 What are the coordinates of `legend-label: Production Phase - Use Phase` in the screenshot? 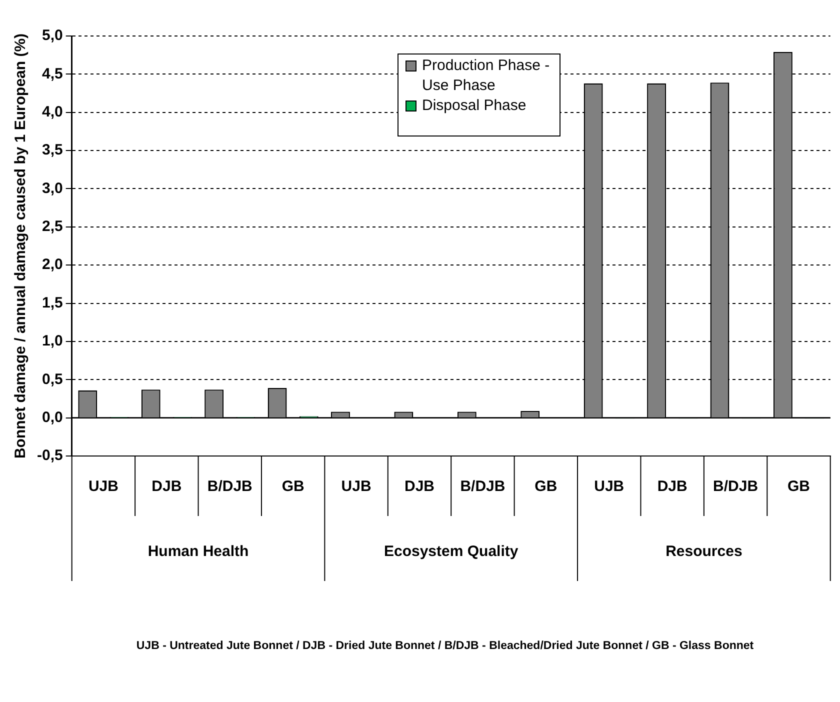 It's located at (486, 75).